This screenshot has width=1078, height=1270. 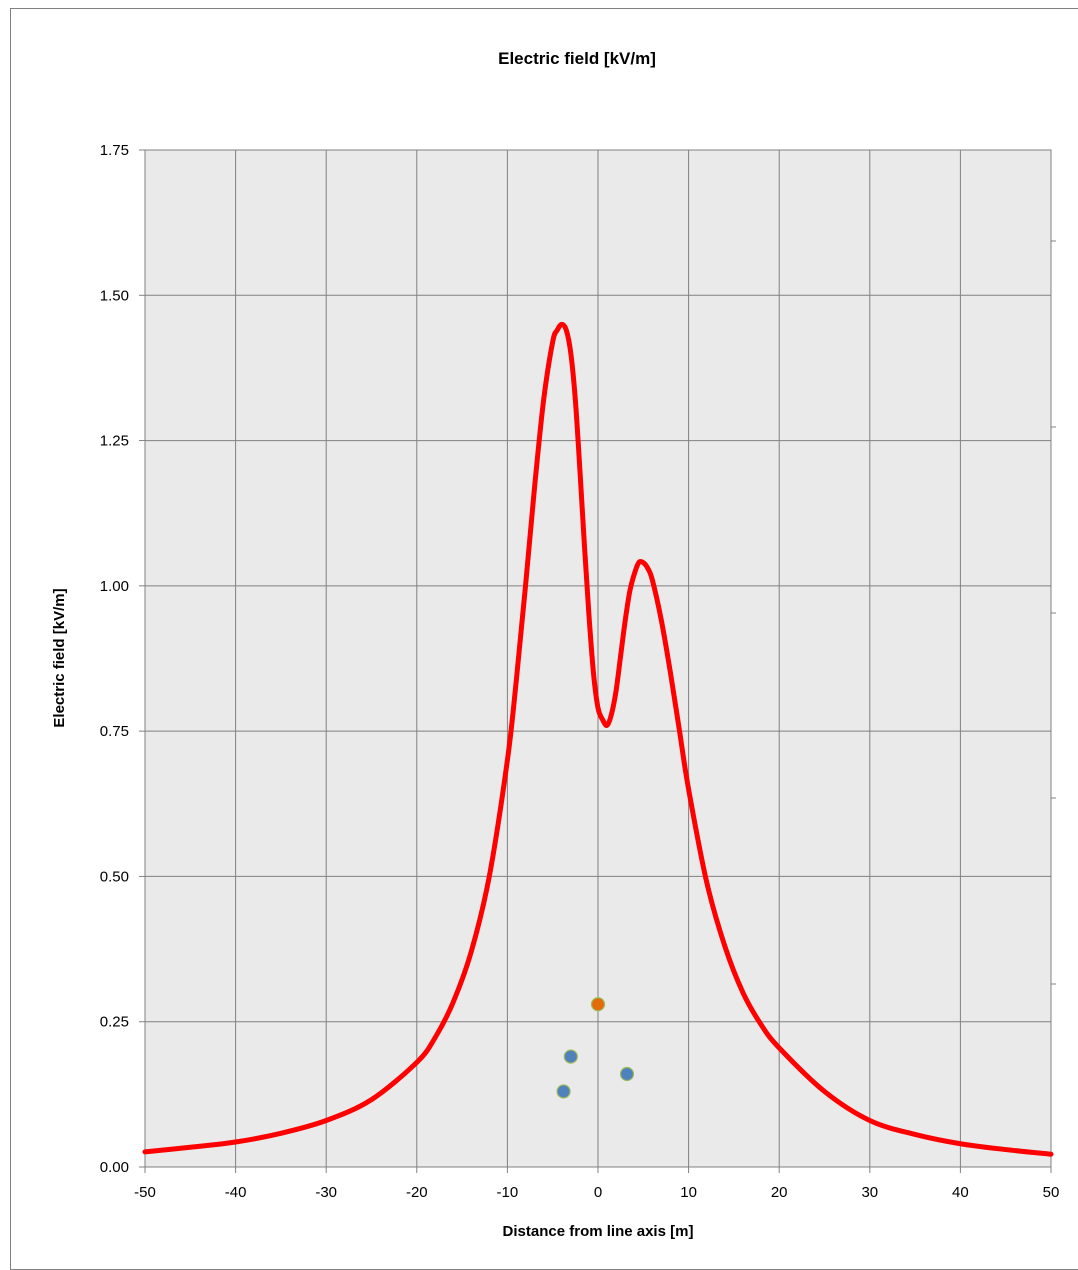 What do you see at coordinates (508, 1192) in the screenshot?
I see `x-tick-label: -10` at bounding box center [508, 1192].